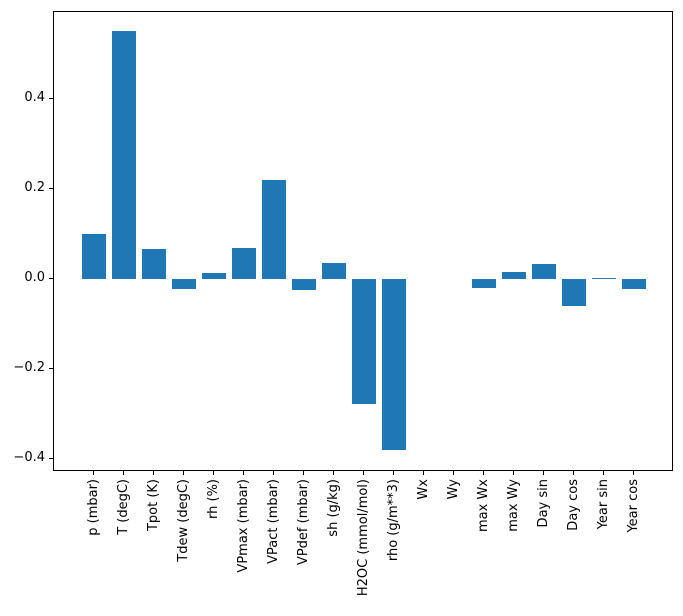  What do you see at coordinates (124, 155) in the screenshot?
I see `bar-t-degc` at bounding box center [124, 155].